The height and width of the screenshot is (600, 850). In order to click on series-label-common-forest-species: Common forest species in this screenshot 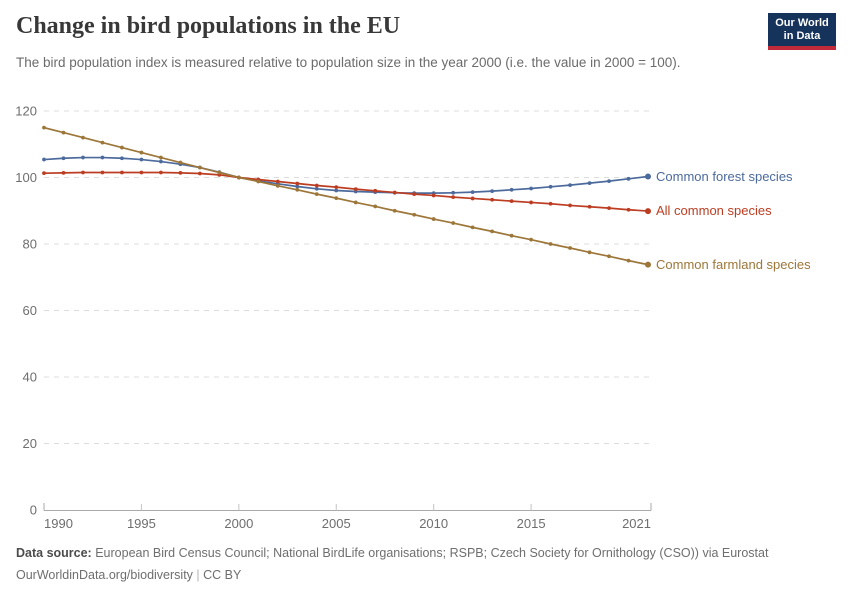, I will do `click(724, 176)`.